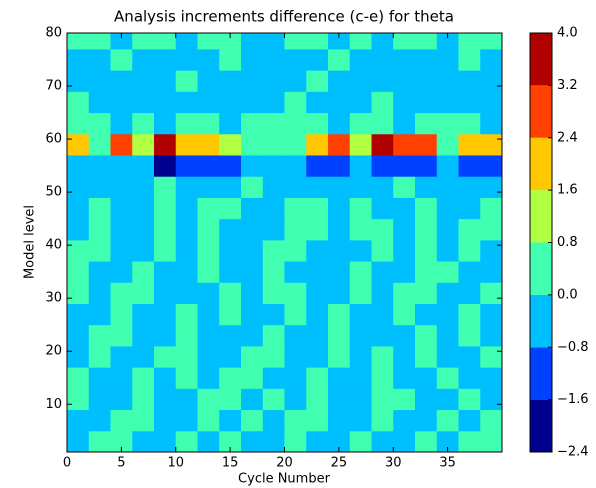 This screenshot has height=488, width=596. Describe the element at coordinates (447, 463) in the screenshot. I see `x-tick-label: 35` at that location.